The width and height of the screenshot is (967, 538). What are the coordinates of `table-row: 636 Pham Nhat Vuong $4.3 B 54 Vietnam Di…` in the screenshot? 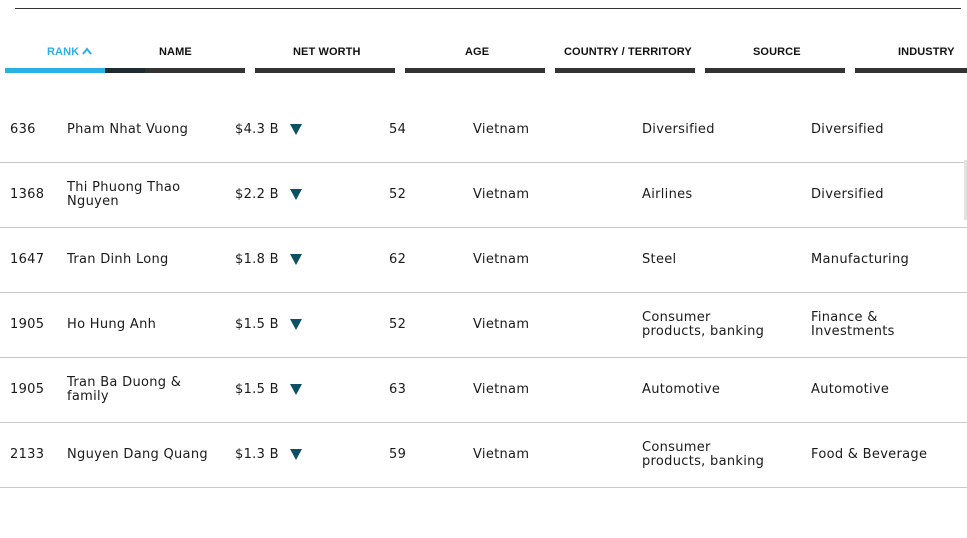 It's located at (483, 130).